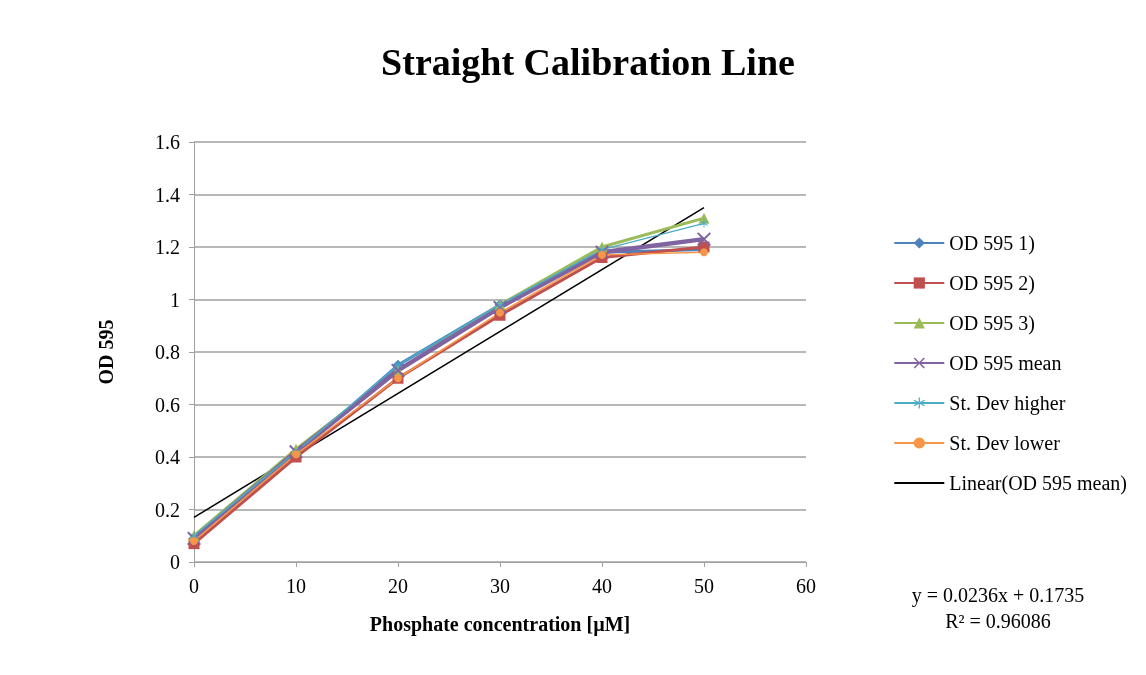 This screenshot has width=1146, height=675. I want to click on x-tick-label: 50, so click(704, 586).